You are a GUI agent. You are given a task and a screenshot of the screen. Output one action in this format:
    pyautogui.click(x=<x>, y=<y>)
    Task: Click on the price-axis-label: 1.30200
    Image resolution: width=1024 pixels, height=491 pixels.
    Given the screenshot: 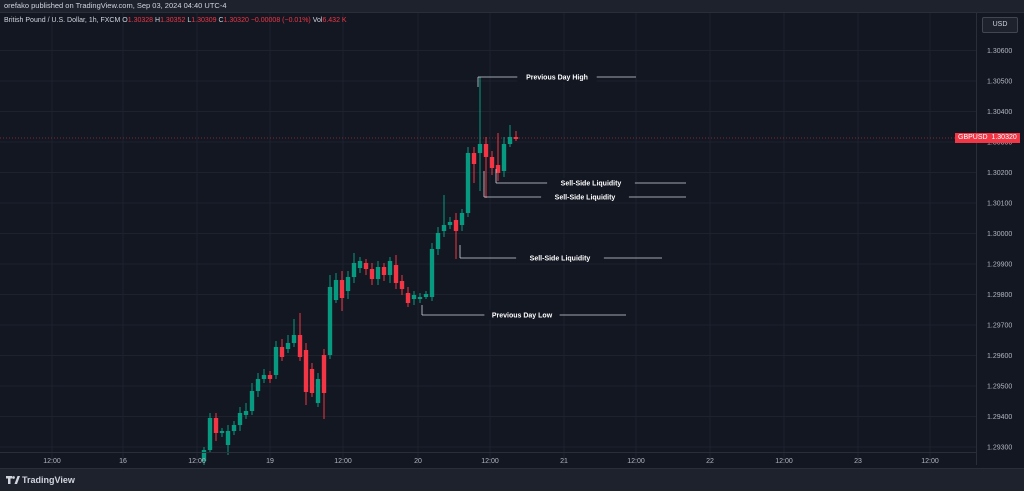 What is the action you would take?
    pyautogui.click(x=999, y=173)
    